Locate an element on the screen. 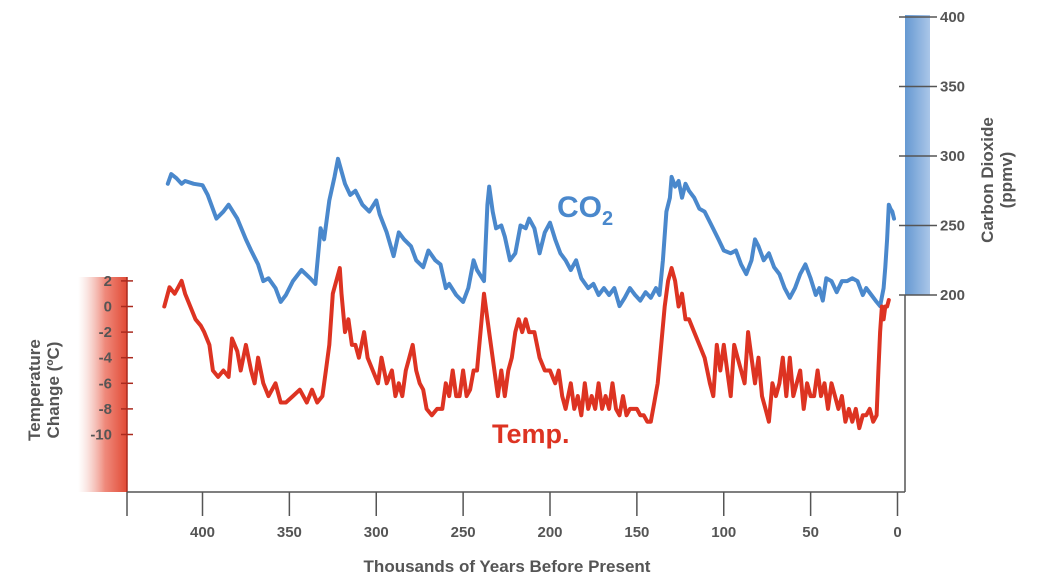  temperature-axis-band is located at coordinates (102, 384).